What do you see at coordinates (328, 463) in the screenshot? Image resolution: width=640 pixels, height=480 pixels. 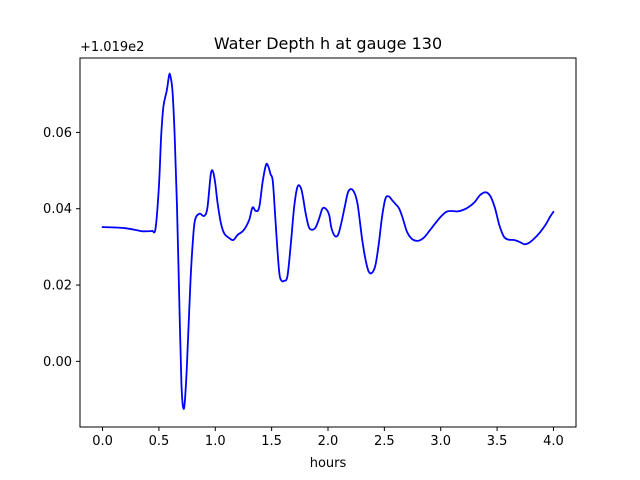 I see `x-axis-label: hours` at bounding box center [328, 463].